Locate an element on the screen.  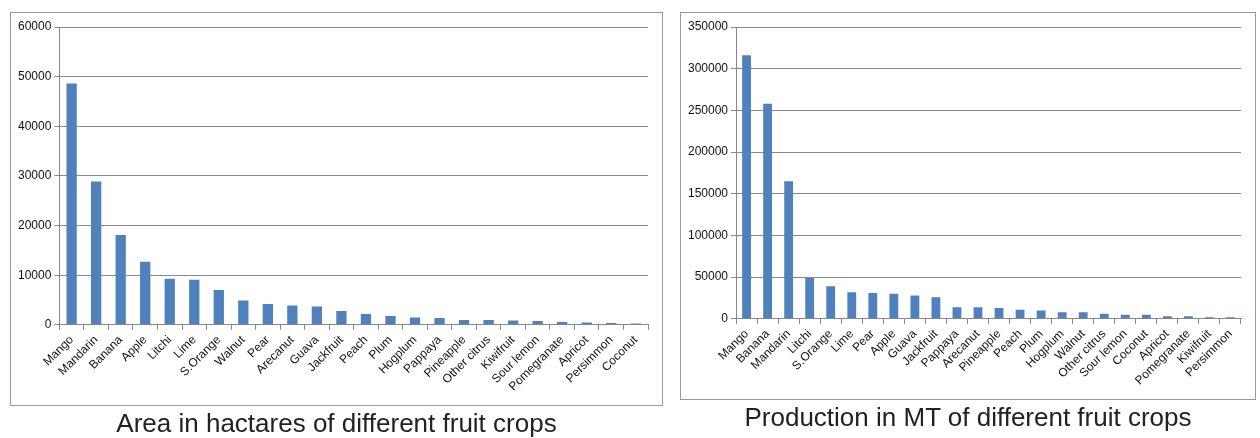
y-tick-label: 30000 is located at coordinates (34, 175).